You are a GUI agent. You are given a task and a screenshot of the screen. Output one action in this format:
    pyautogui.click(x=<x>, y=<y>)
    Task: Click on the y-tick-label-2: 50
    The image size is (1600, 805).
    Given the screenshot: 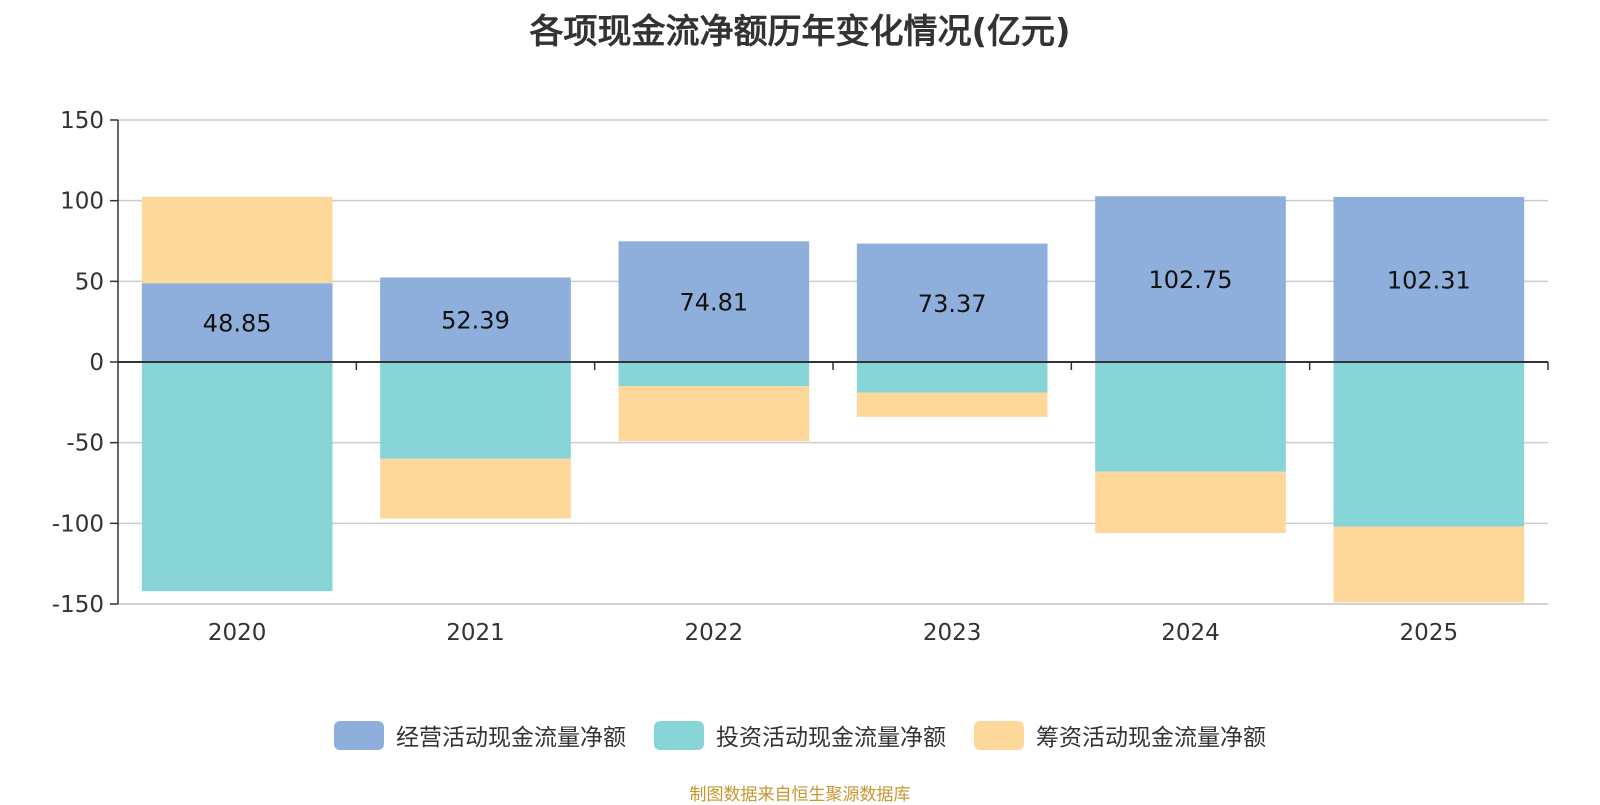 What is the action you would take?
    pyautogui.click(x=89, y=282)
    